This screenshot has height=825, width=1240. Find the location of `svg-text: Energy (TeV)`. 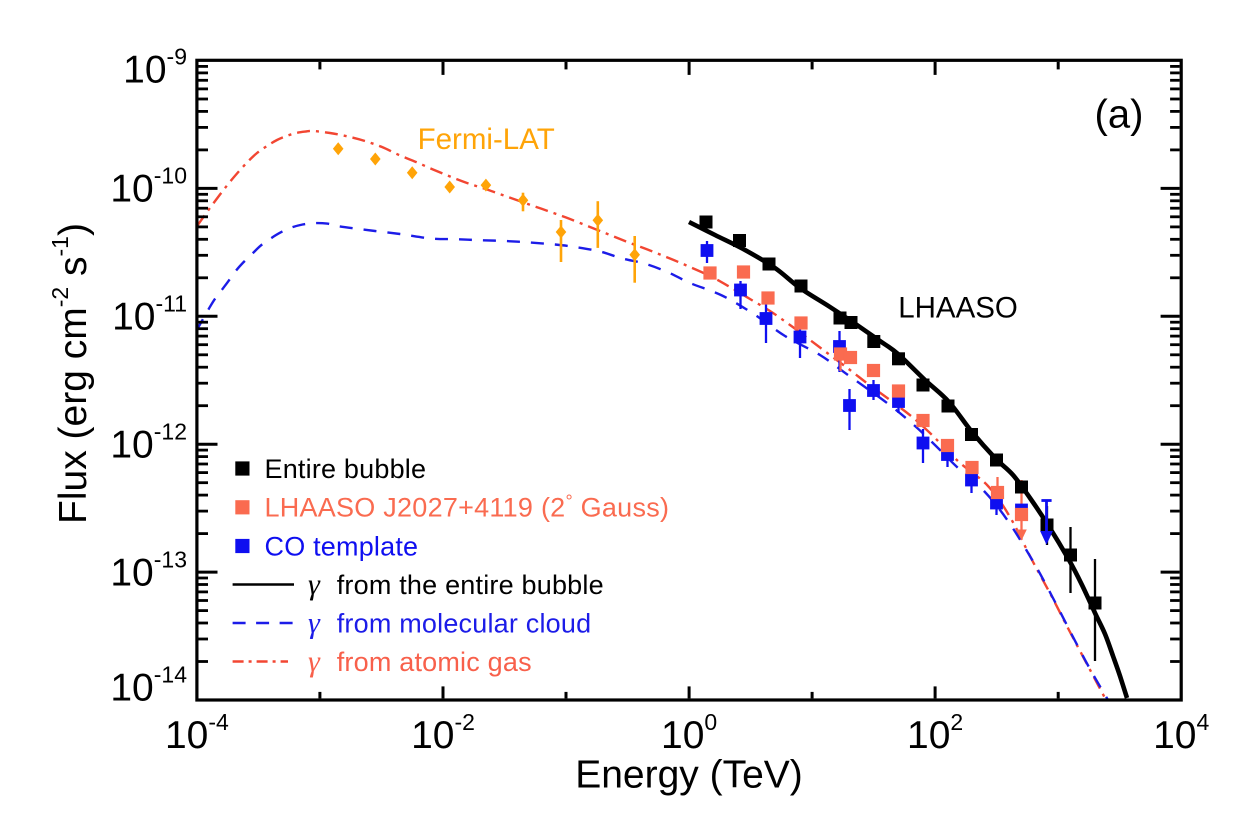

svg-text: Energy (TeV) is located at coordinates (689, 775).